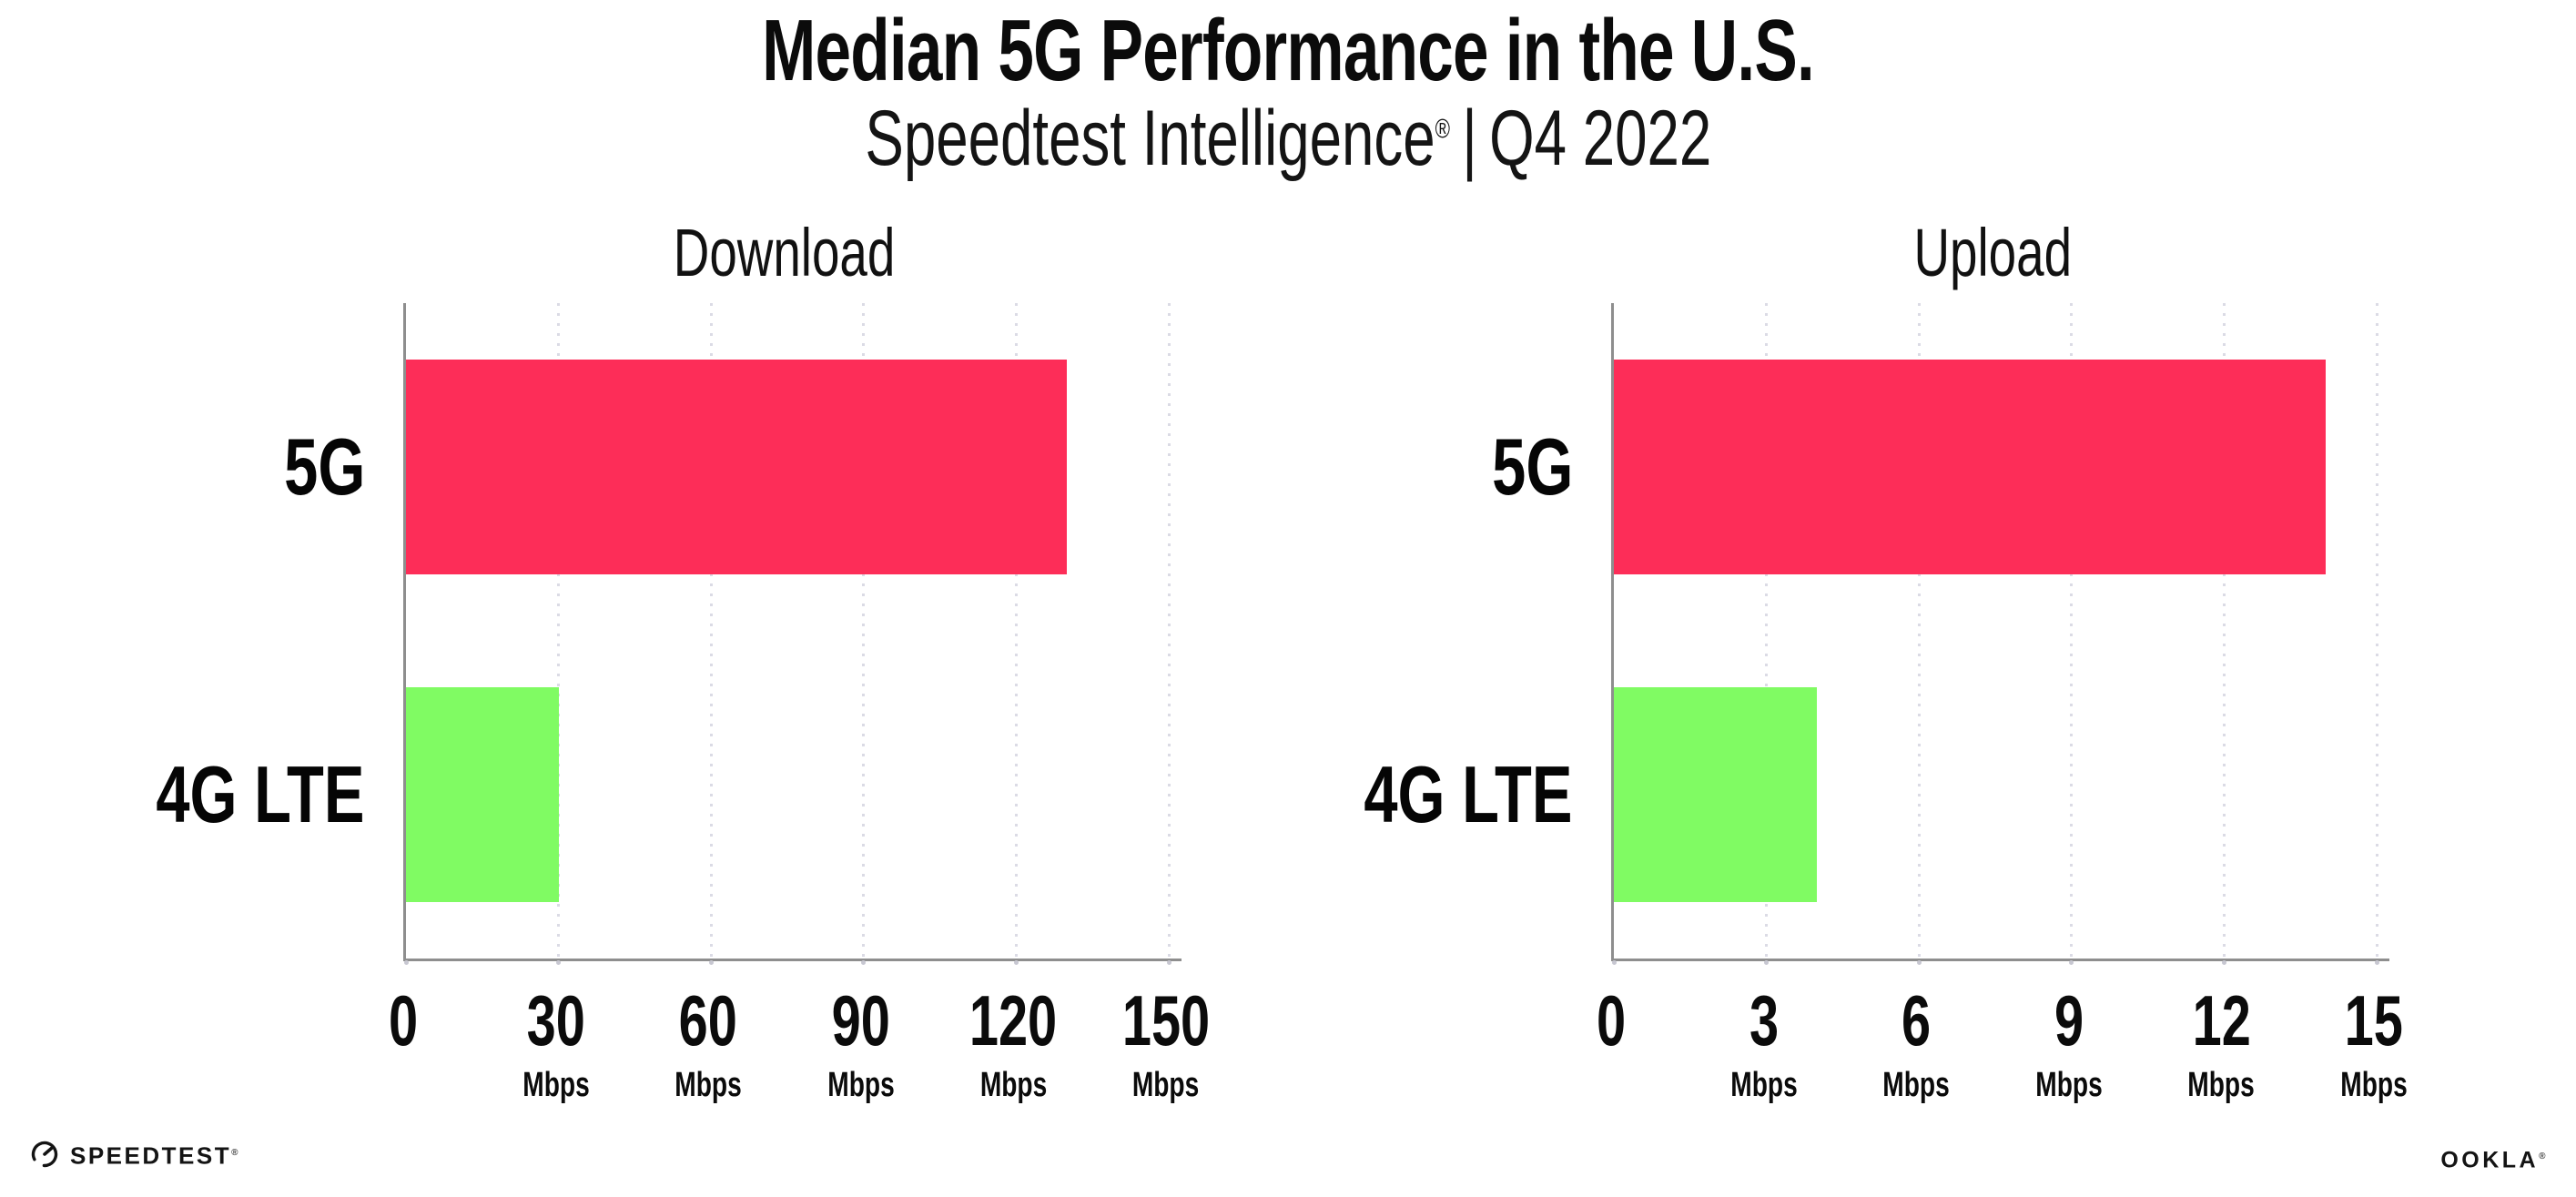  What do you see at coordinates (1468, 794) in the screenshot?
I see `y-axis-label-text: 4G LTE` at bounding box center [1468, 794].